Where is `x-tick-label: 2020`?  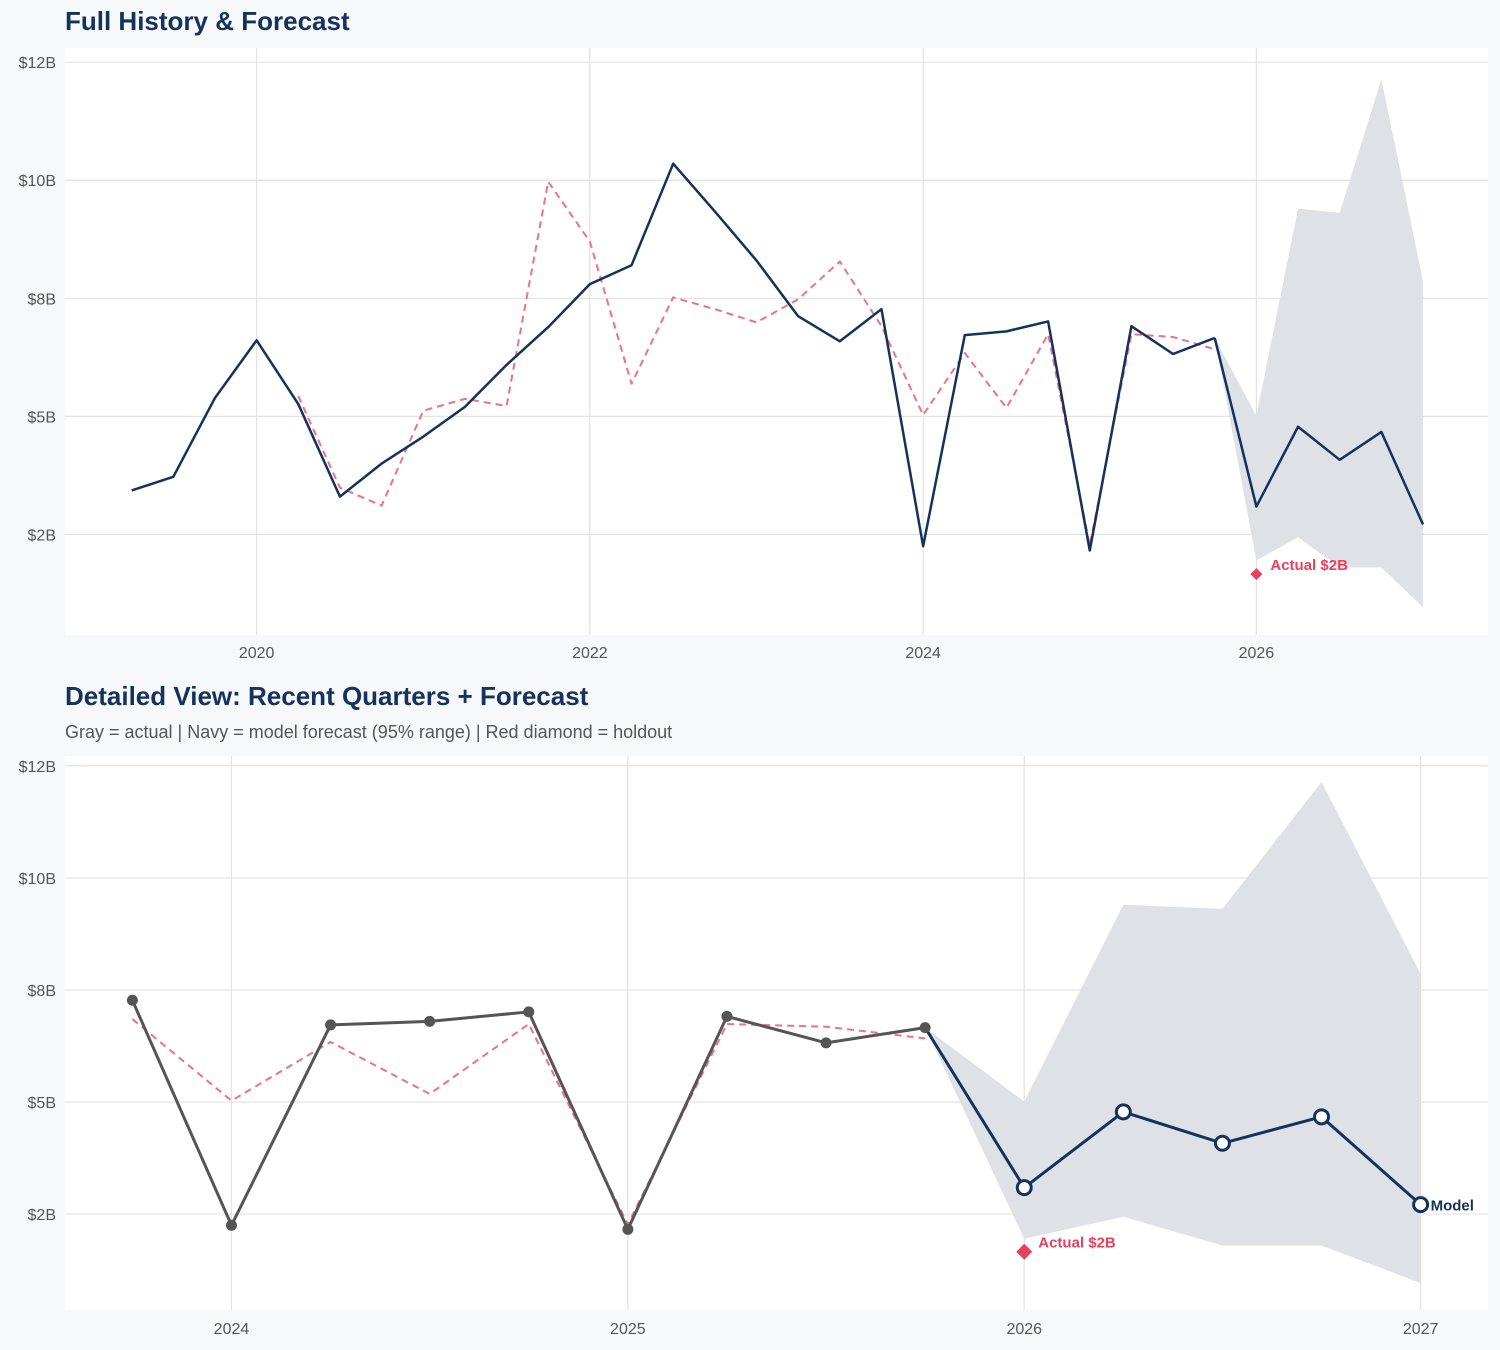
x-tick-label: 2020 is located at coordinates (257, 653).